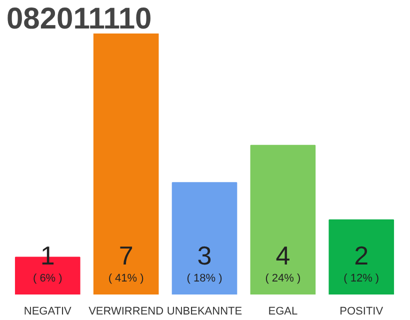  Describe the element at coordinates (48, 312) in the screenshot. I see `x-tick-label: NEGATIV` at that location.